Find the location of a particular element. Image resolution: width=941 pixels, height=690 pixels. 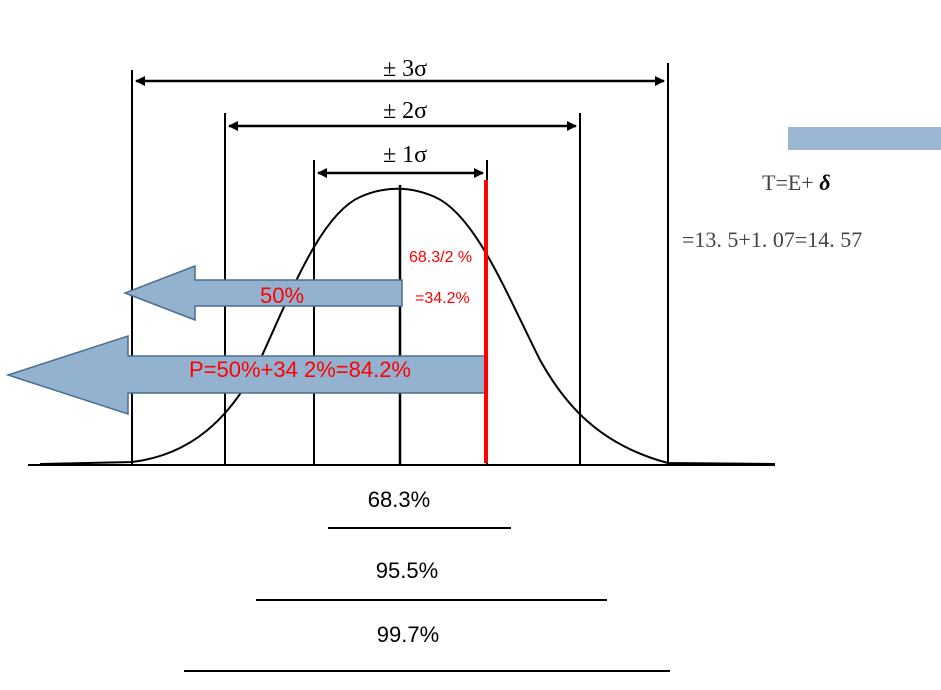

one-sigma-label: ± 1σ is located at coordinates (405, 155).